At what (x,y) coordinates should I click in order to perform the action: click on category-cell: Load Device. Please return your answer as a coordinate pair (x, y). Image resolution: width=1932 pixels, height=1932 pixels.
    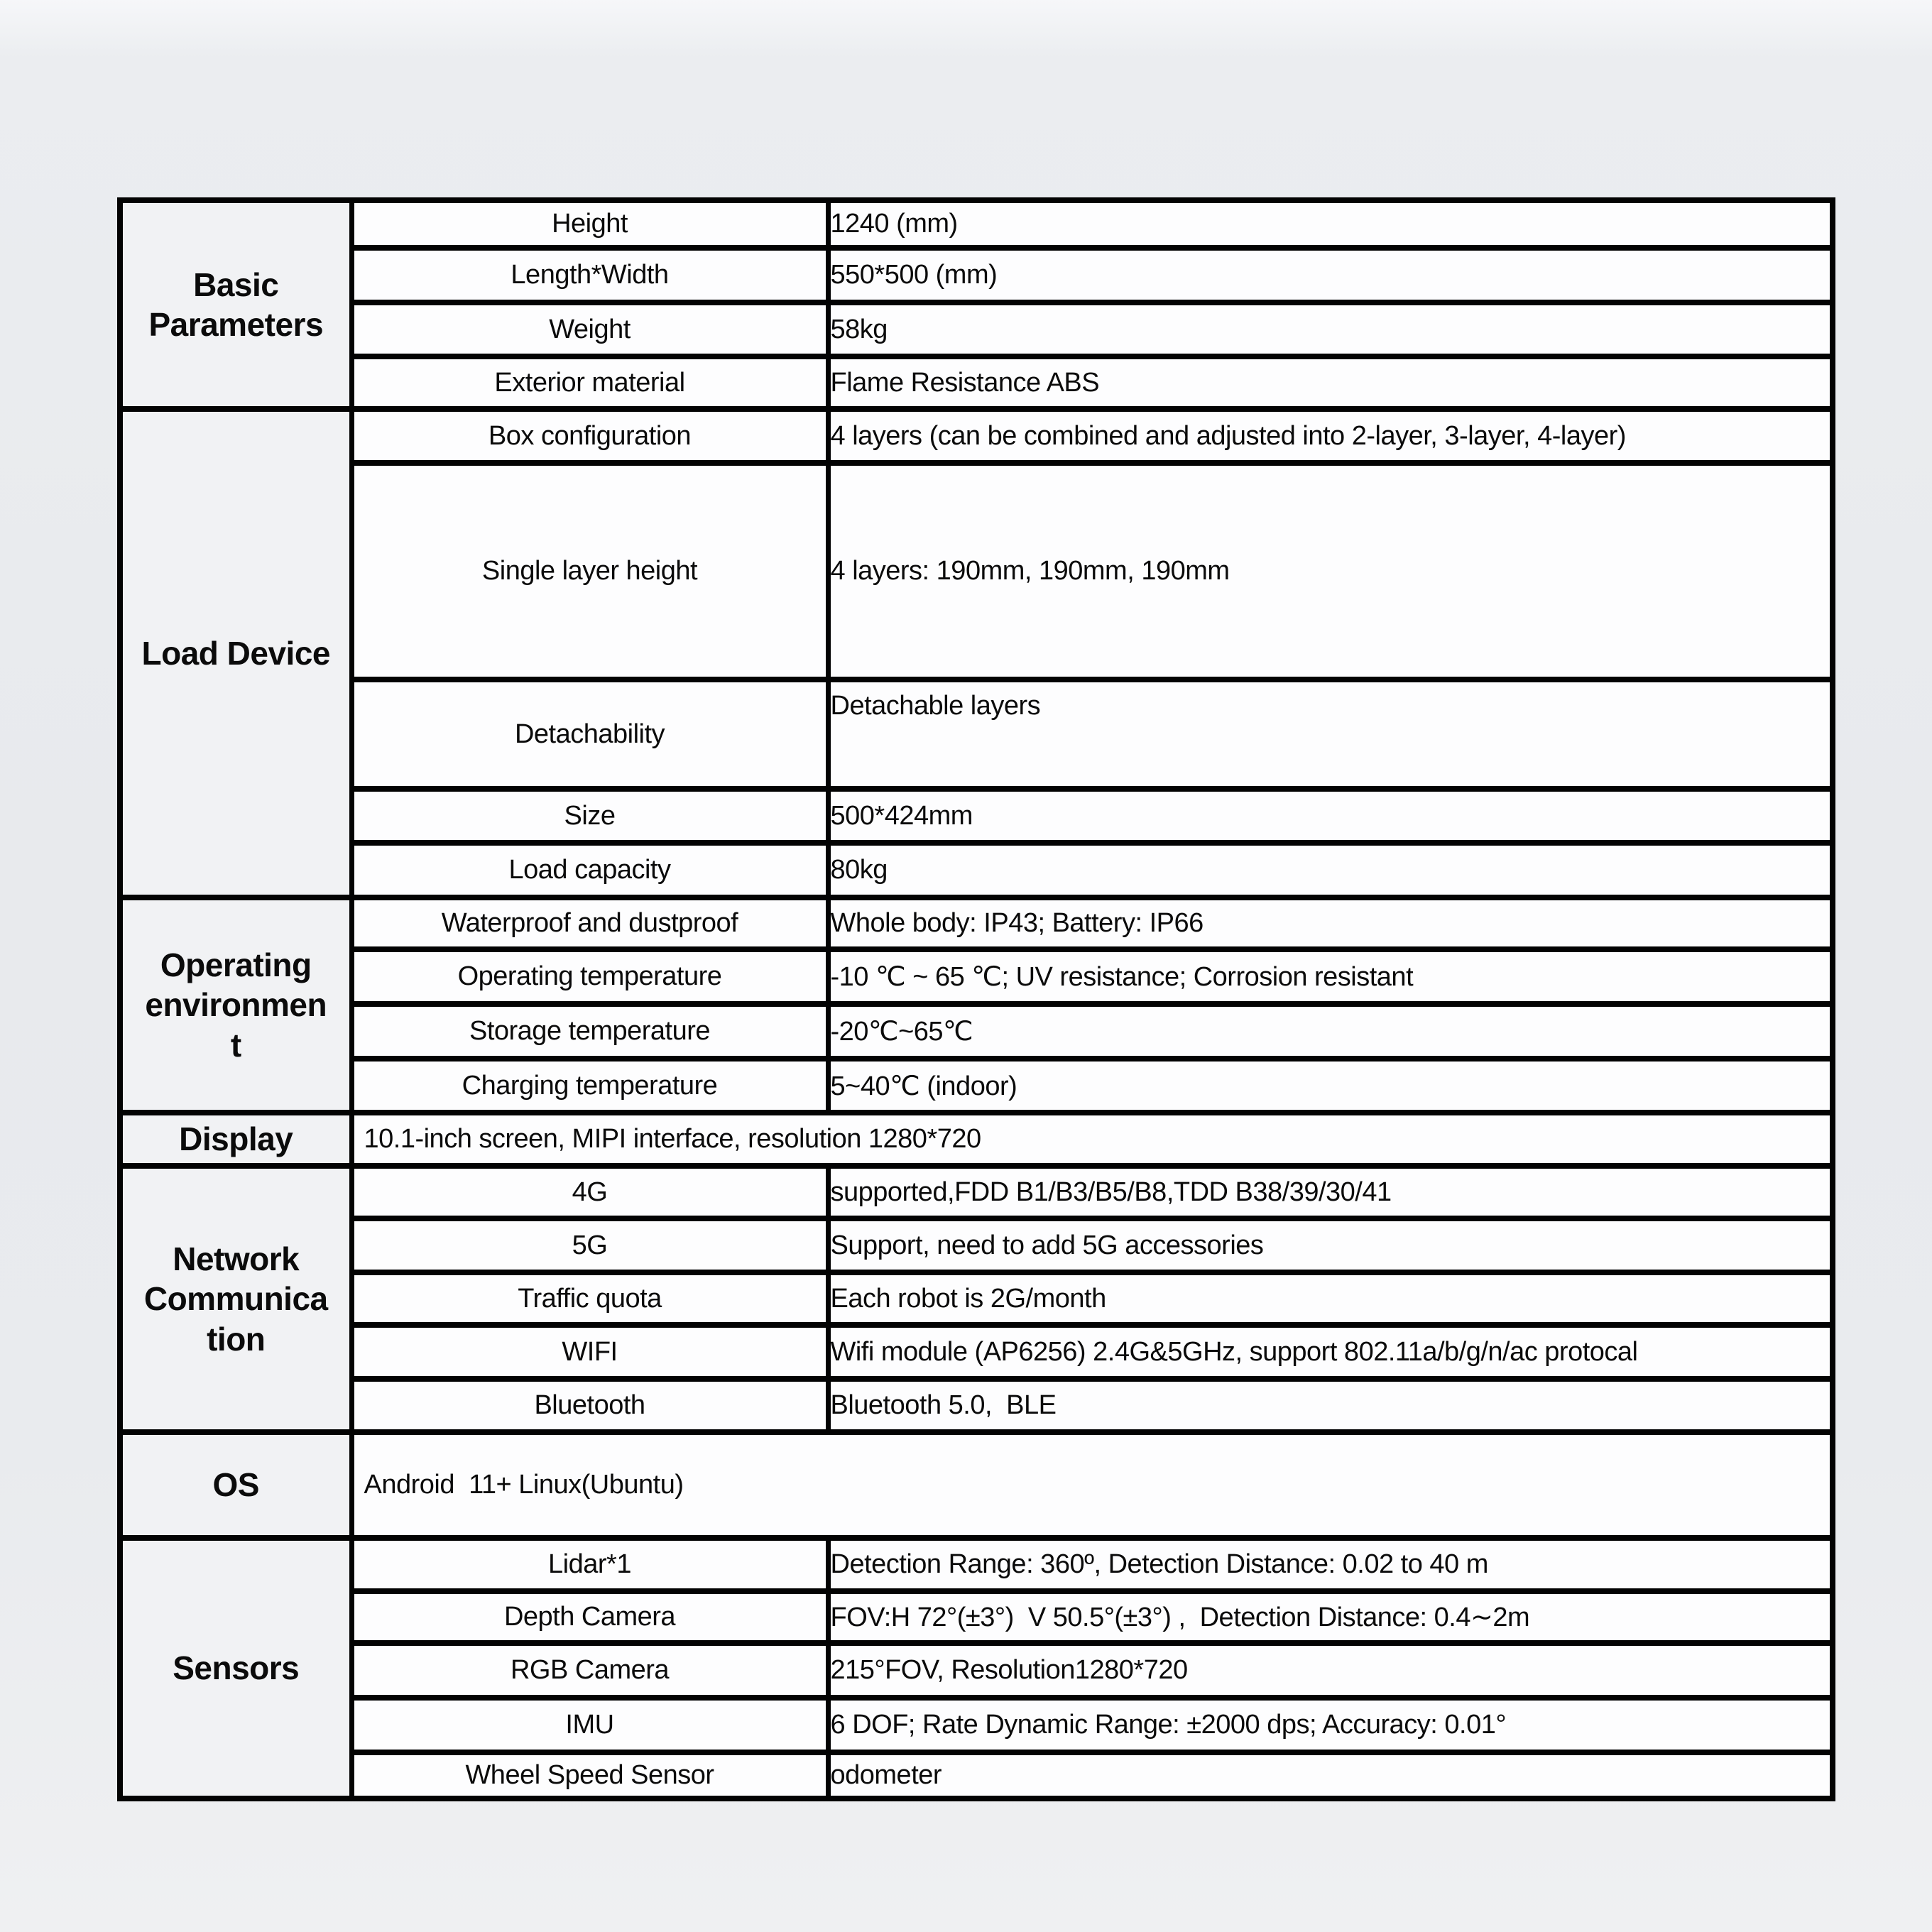
    Looking at the image, I should click on (235, 653).